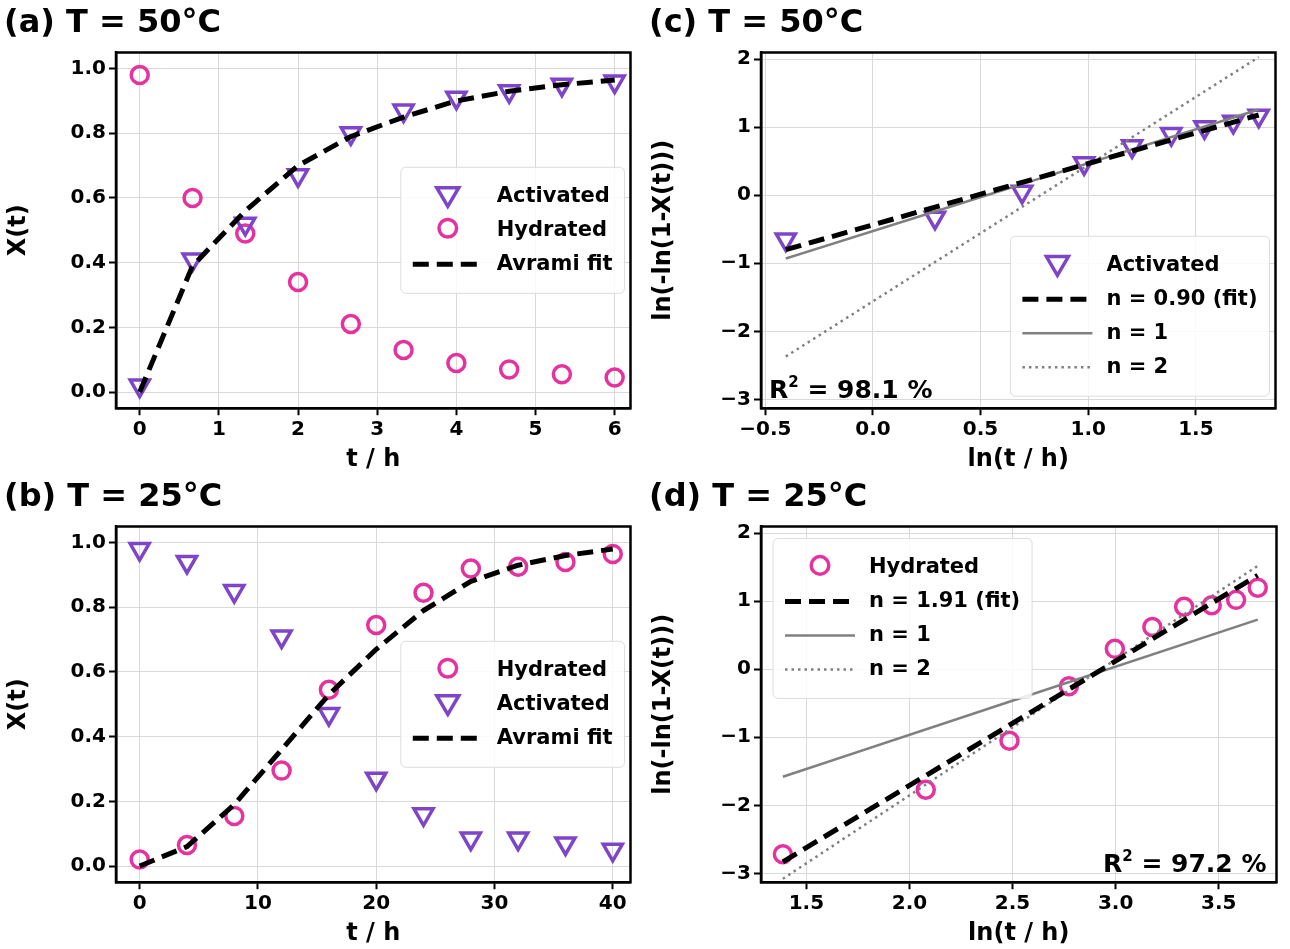 The height and width of the screenshot is (949, 1290). I want to click on x-tick-label: 6, so click(614, 428).